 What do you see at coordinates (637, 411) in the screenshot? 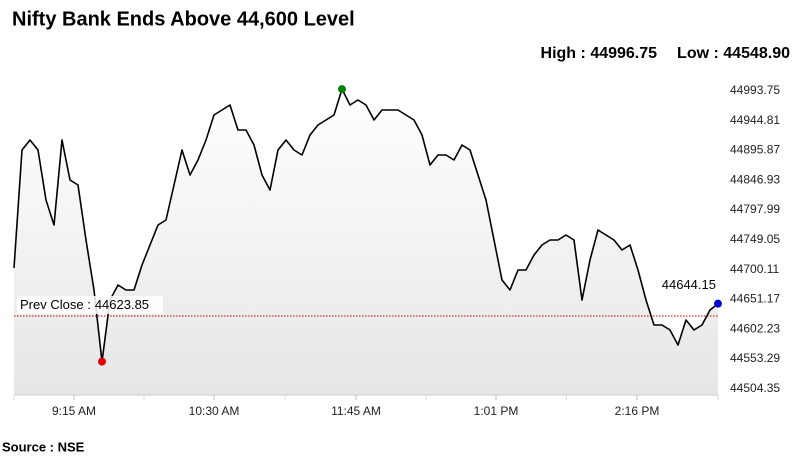
I see `x-tick-label: 2:16 PM` at bounding box center [637, 411].